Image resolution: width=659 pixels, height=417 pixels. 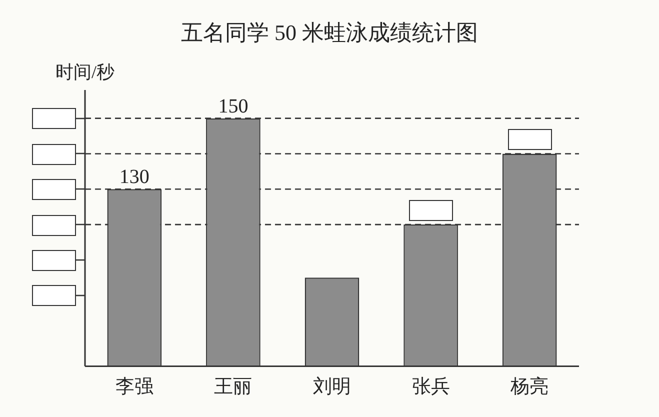 I want to click on chart-title: 五名同学 50 米蛙泳成绩统计图, so click(x=329, y=33).